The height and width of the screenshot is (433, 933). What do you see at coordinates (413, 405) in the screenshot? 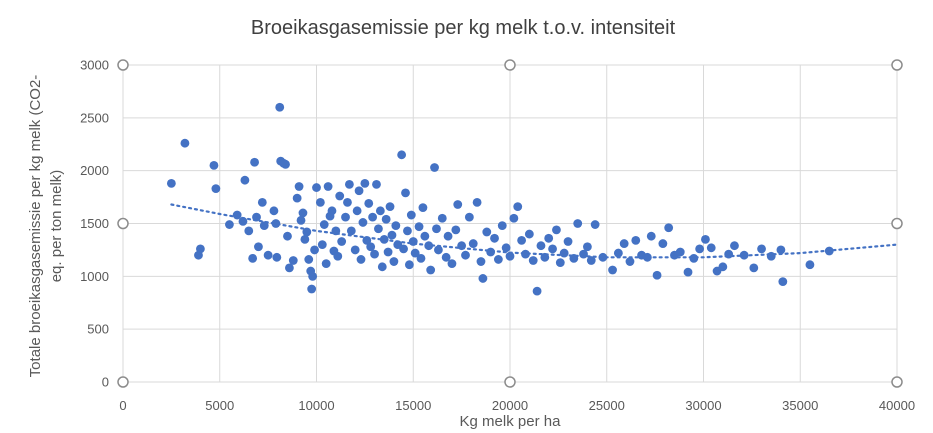
I see `x-tick-label: 15000` at bounding box center [413, 405].